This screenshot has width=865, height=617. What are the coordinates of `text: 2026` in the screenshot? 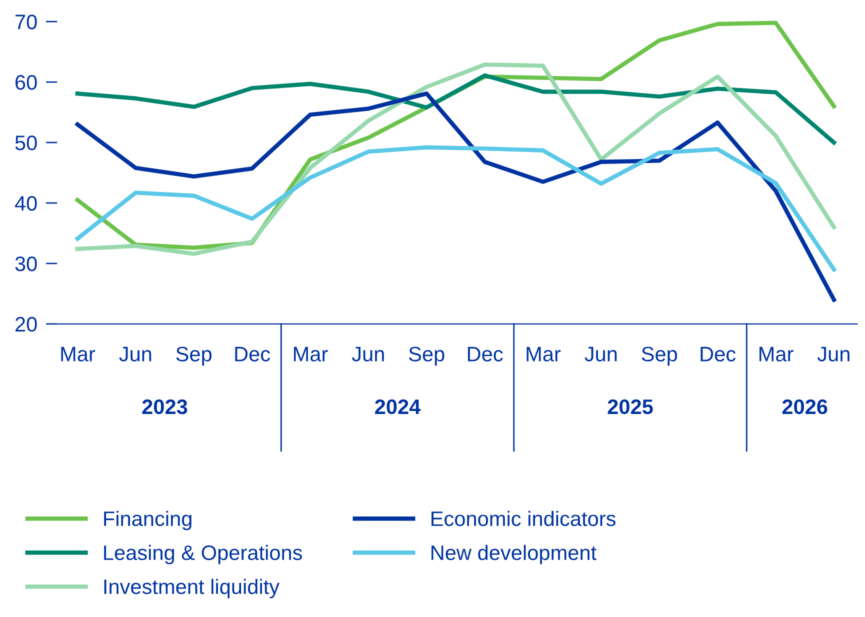 It's located at (805, 406).